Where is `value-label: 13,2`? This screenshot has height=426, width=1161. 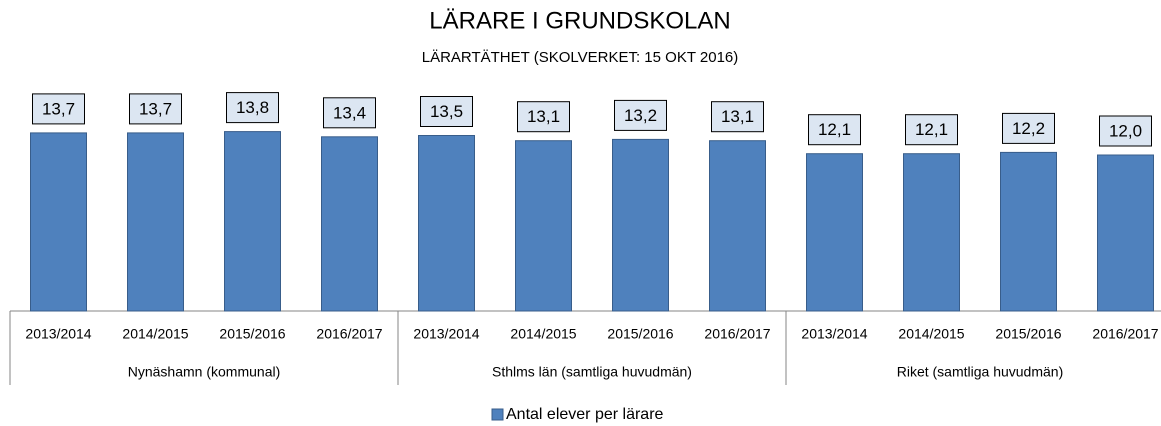
value-label: 13,2 is located at coordinates (640, 115).